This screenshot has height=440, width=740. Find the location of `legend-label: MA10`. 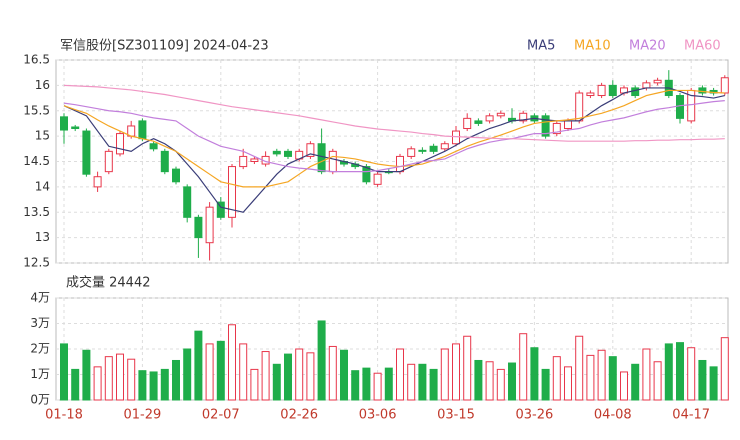

legend-label: MA10 is located at coordinates (592, 46).